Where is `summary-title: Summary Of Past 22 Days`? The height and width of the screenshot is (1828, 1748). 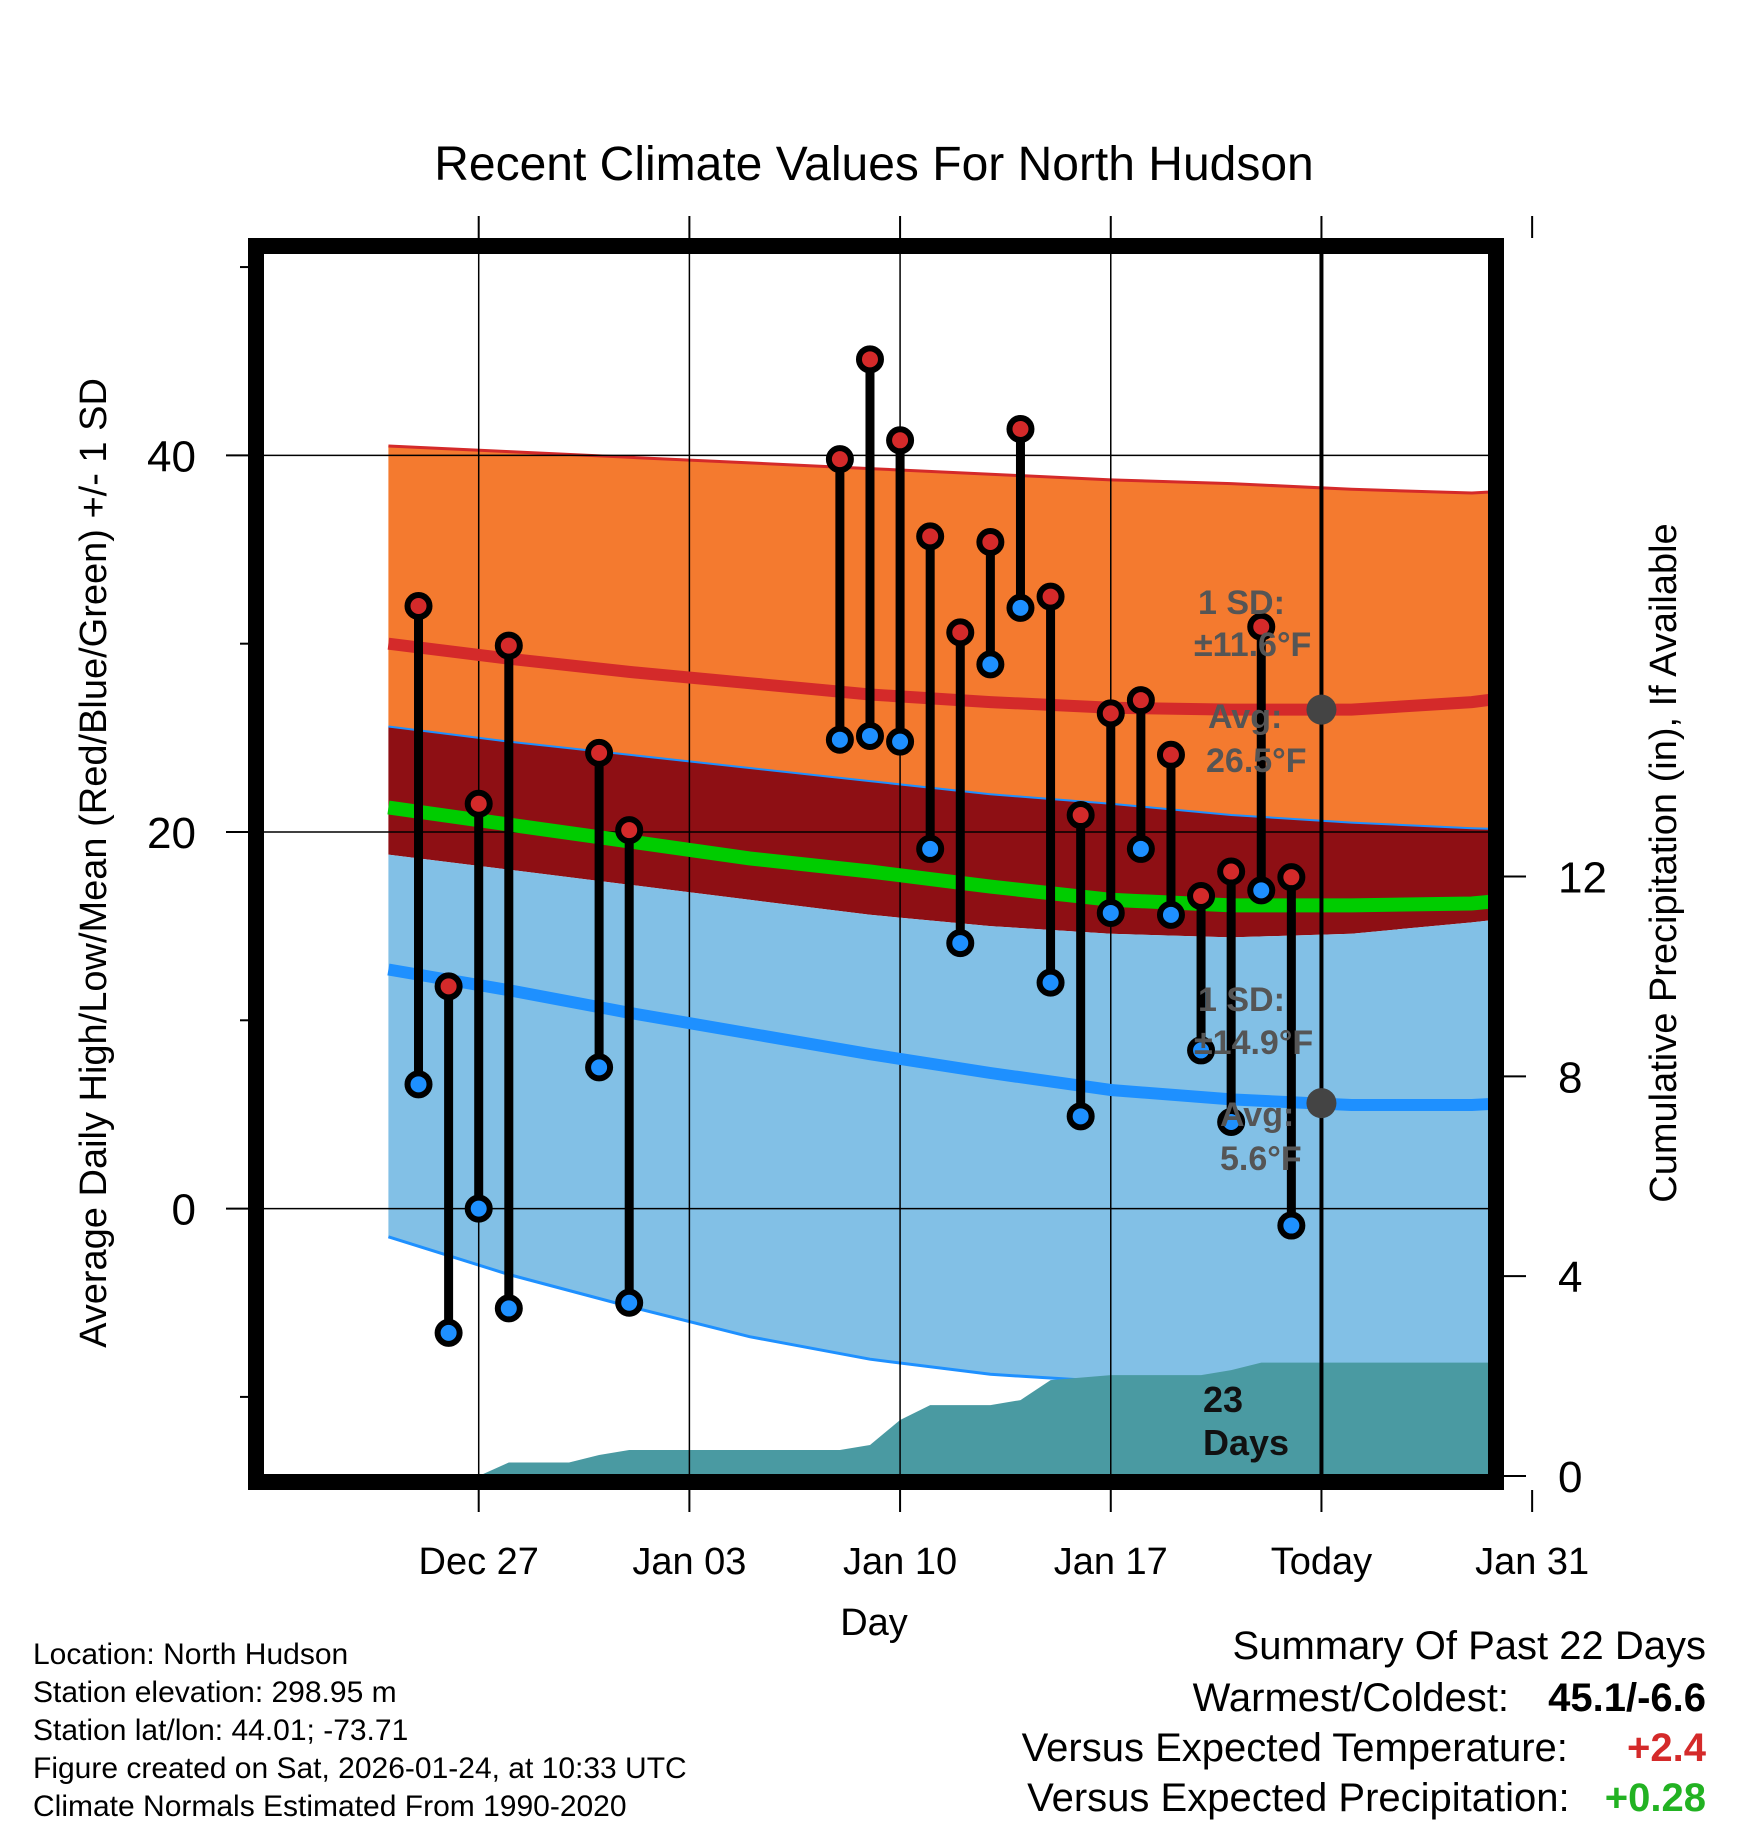
summary-title: Summary Of Past 22 Days is located at coordinates (1469, 1646).